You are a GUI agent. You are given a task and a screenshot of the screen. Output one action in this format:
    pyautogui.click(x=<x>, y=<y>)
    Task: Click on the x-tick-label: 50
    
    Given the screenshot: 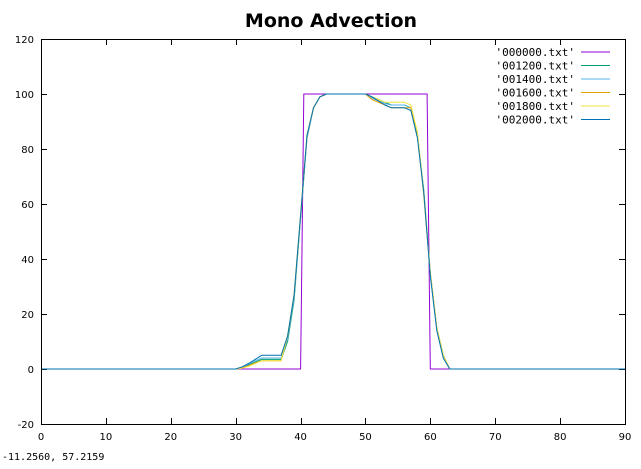 What is the action you would take?
    pyautogui.click(x=365, y=437)
    